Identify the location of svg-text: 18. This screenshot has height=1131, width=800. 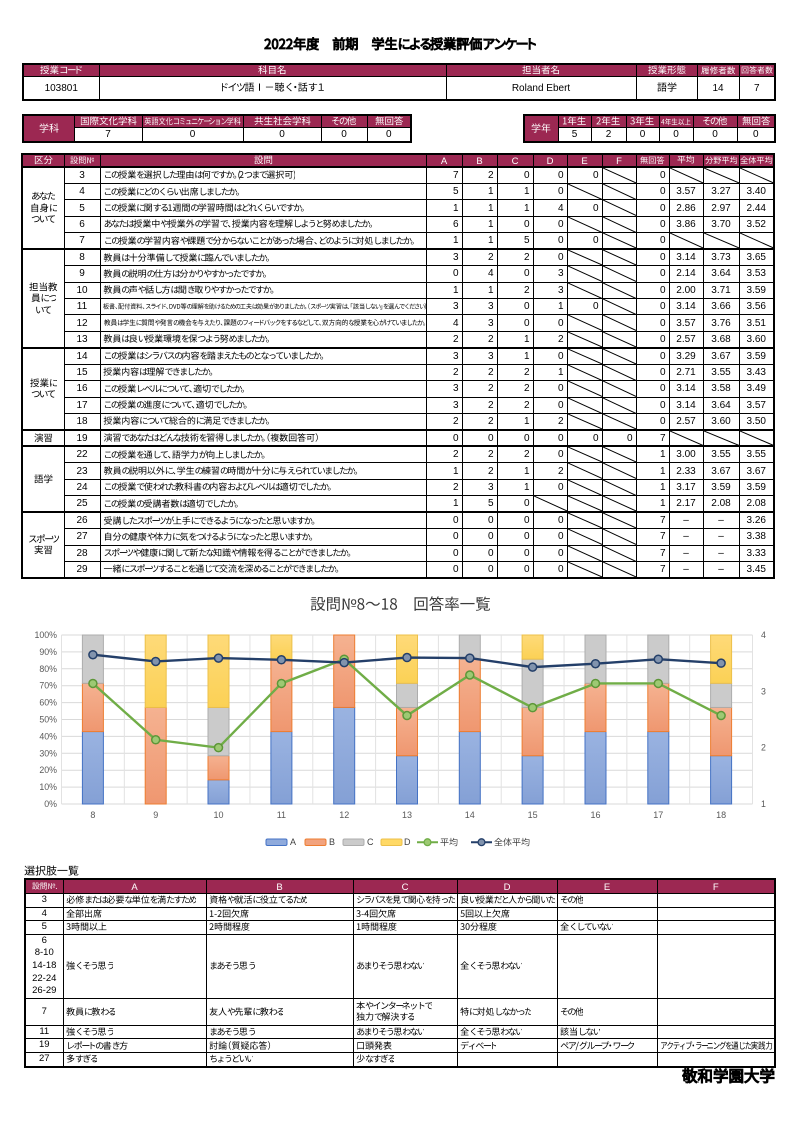
(721, 815).